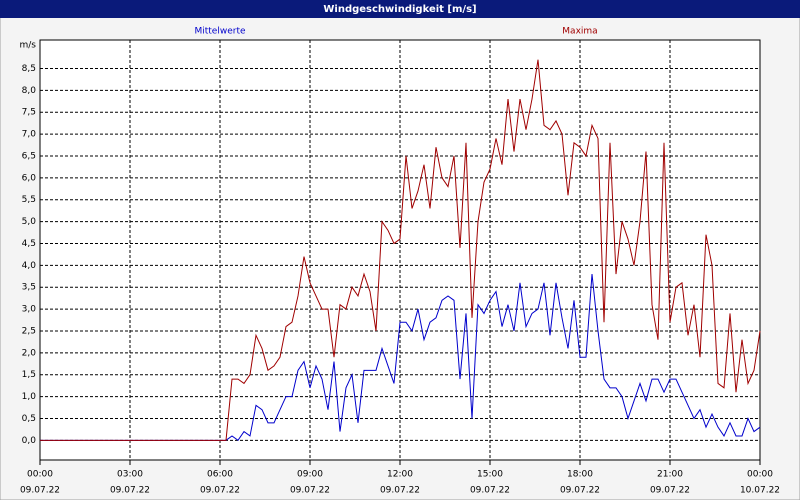 This screenshot has width=800, height=500. What do you see at coordinates (29, 200) in the screenshot?
I see `y-tick-label: 5,5` at bounding box center [29, 200].